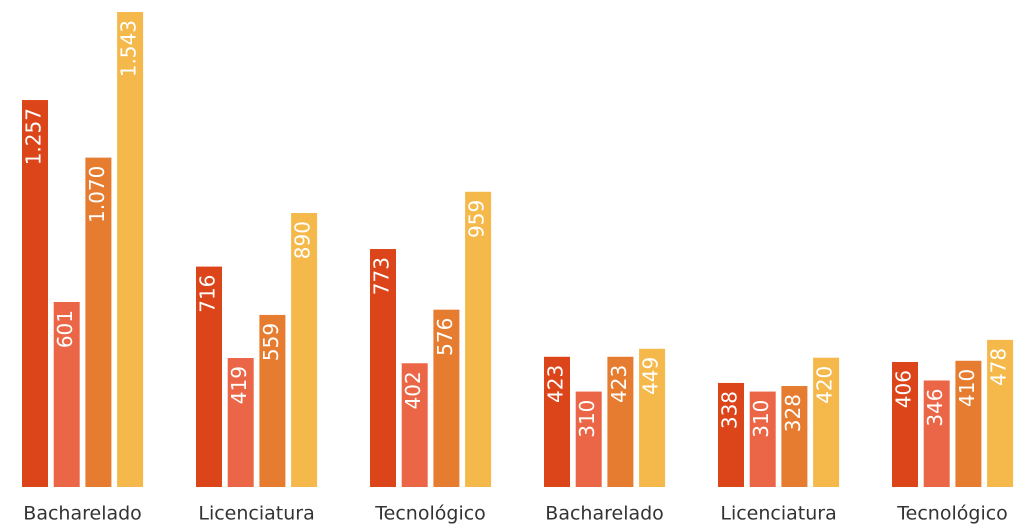 The image size is (1018, 529). Describe the element at coordinates (271, 342) in the screenshot. I see `value-label: 559` at that location.